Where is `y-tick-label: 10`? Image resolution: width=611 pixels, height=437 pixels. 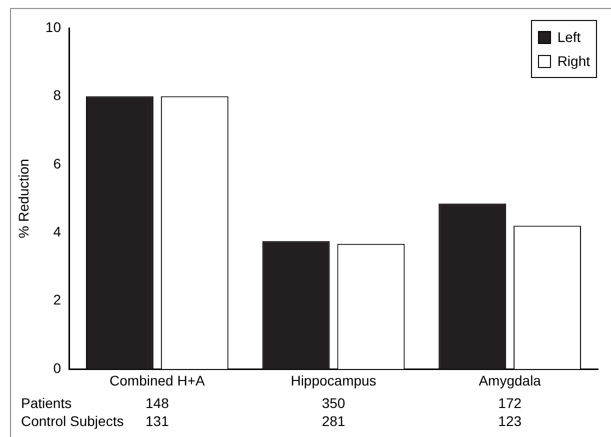 y-tick-label: 10 is located at coordinates (53, 26).